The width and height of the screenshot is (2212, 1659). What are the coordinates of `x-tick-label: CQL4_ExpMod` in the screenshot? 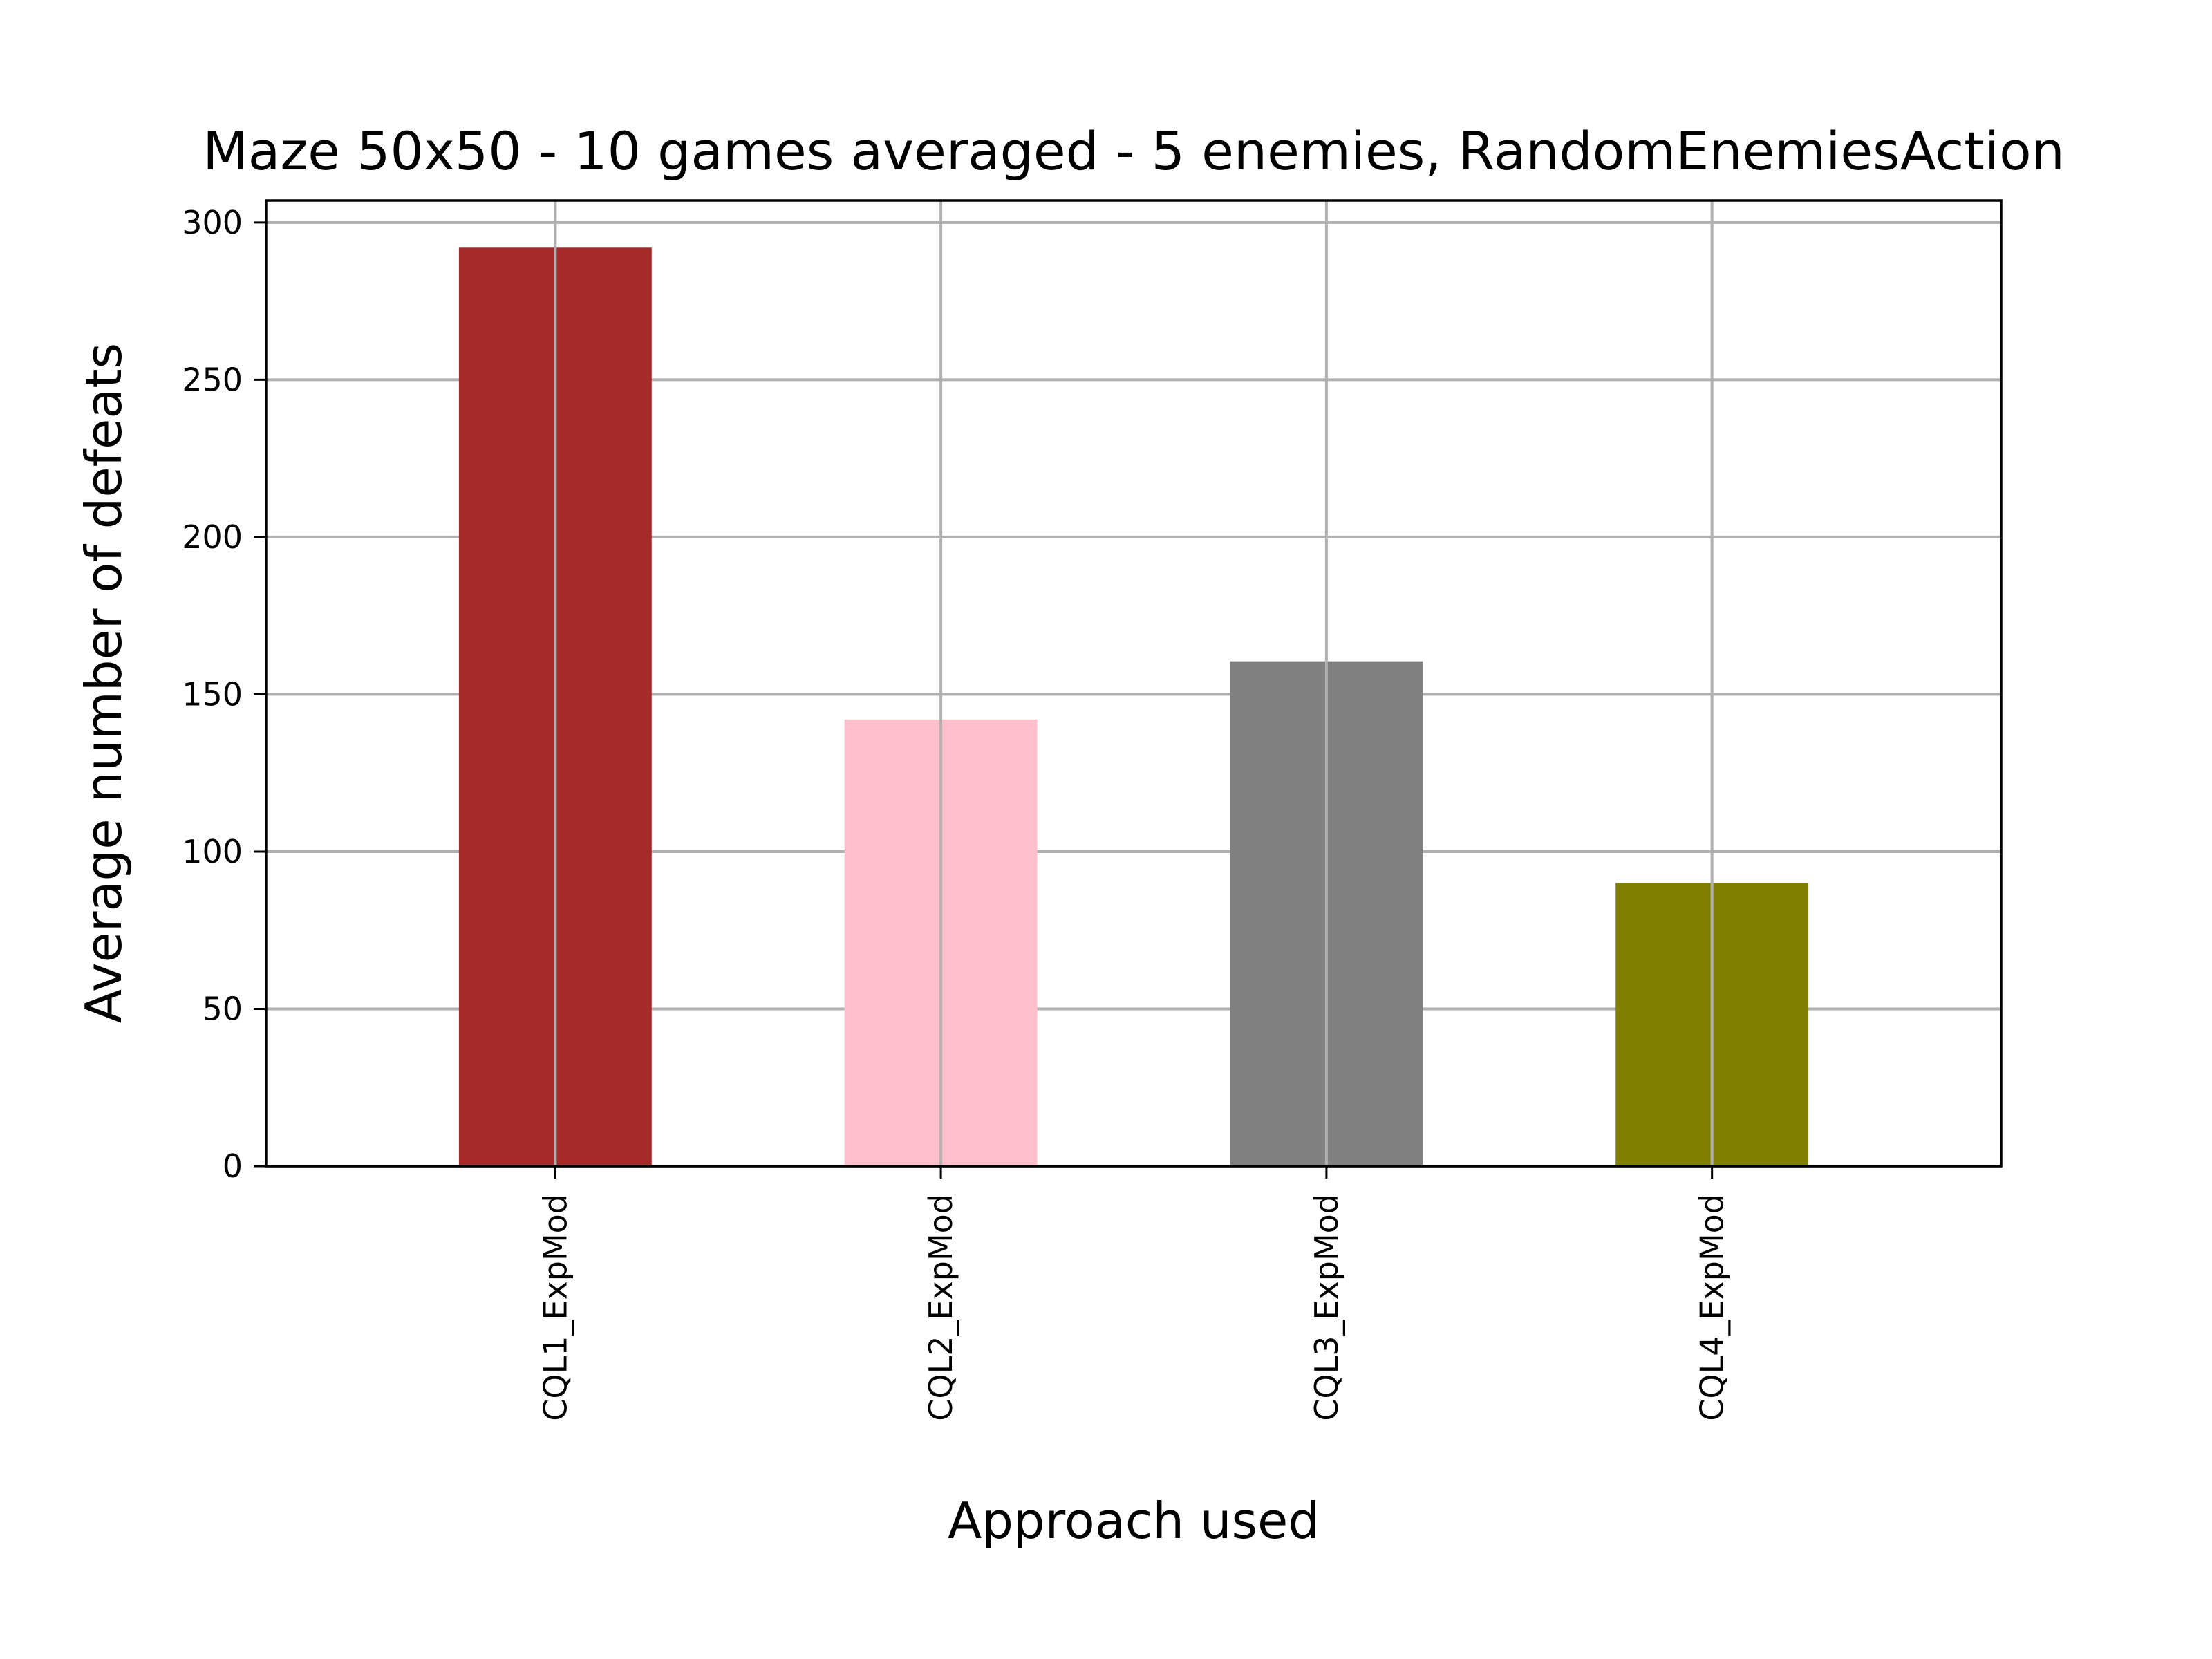 It's located at (1713, 1307).